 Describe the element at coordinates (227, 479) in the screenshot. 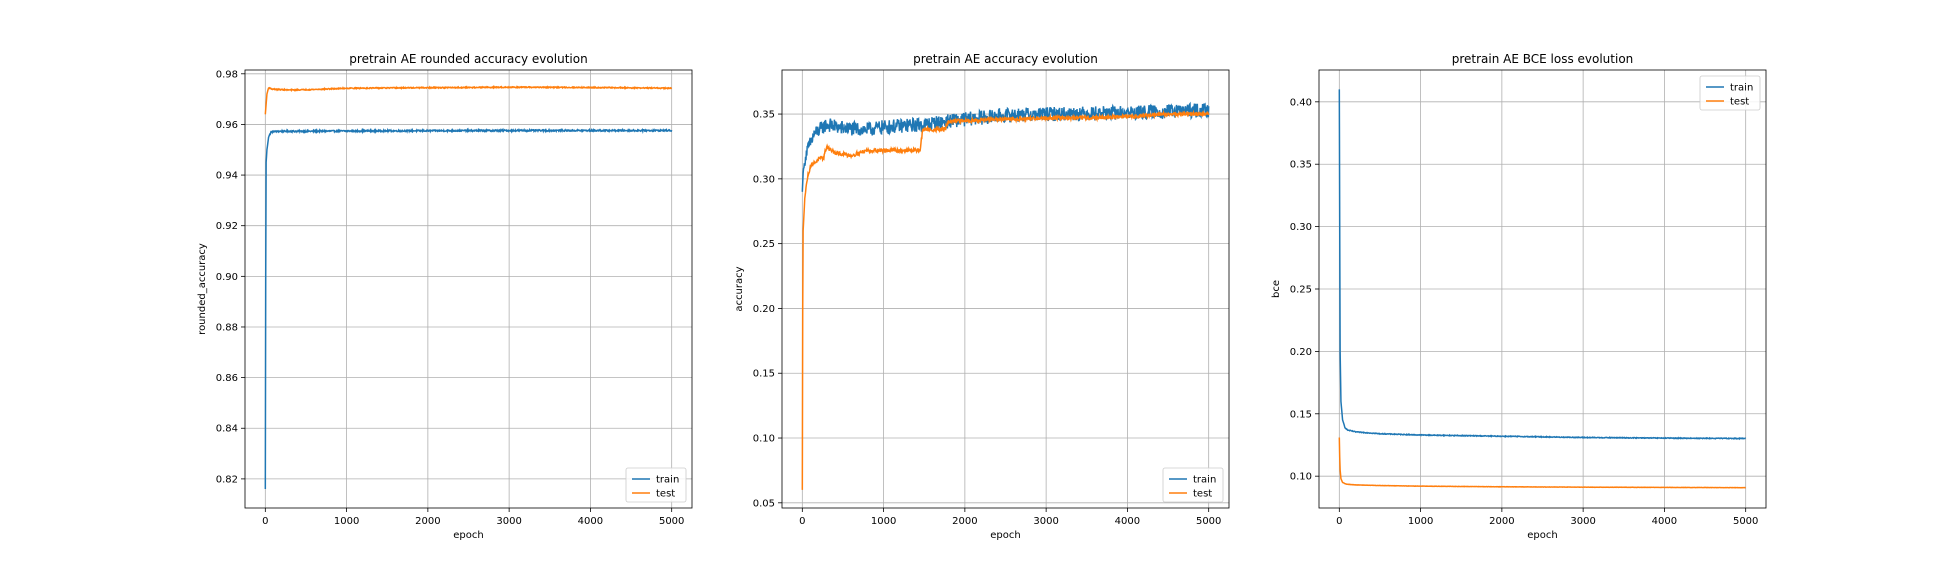

I see `y-tick-label: 0.82` at that location.